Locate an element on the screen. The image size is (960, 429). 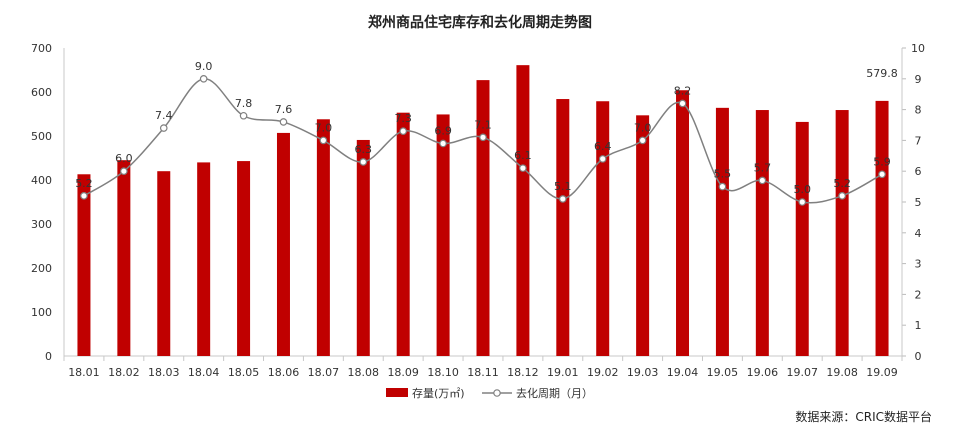
y-left-tick-label: 100 is located at coordinates (41, 312).